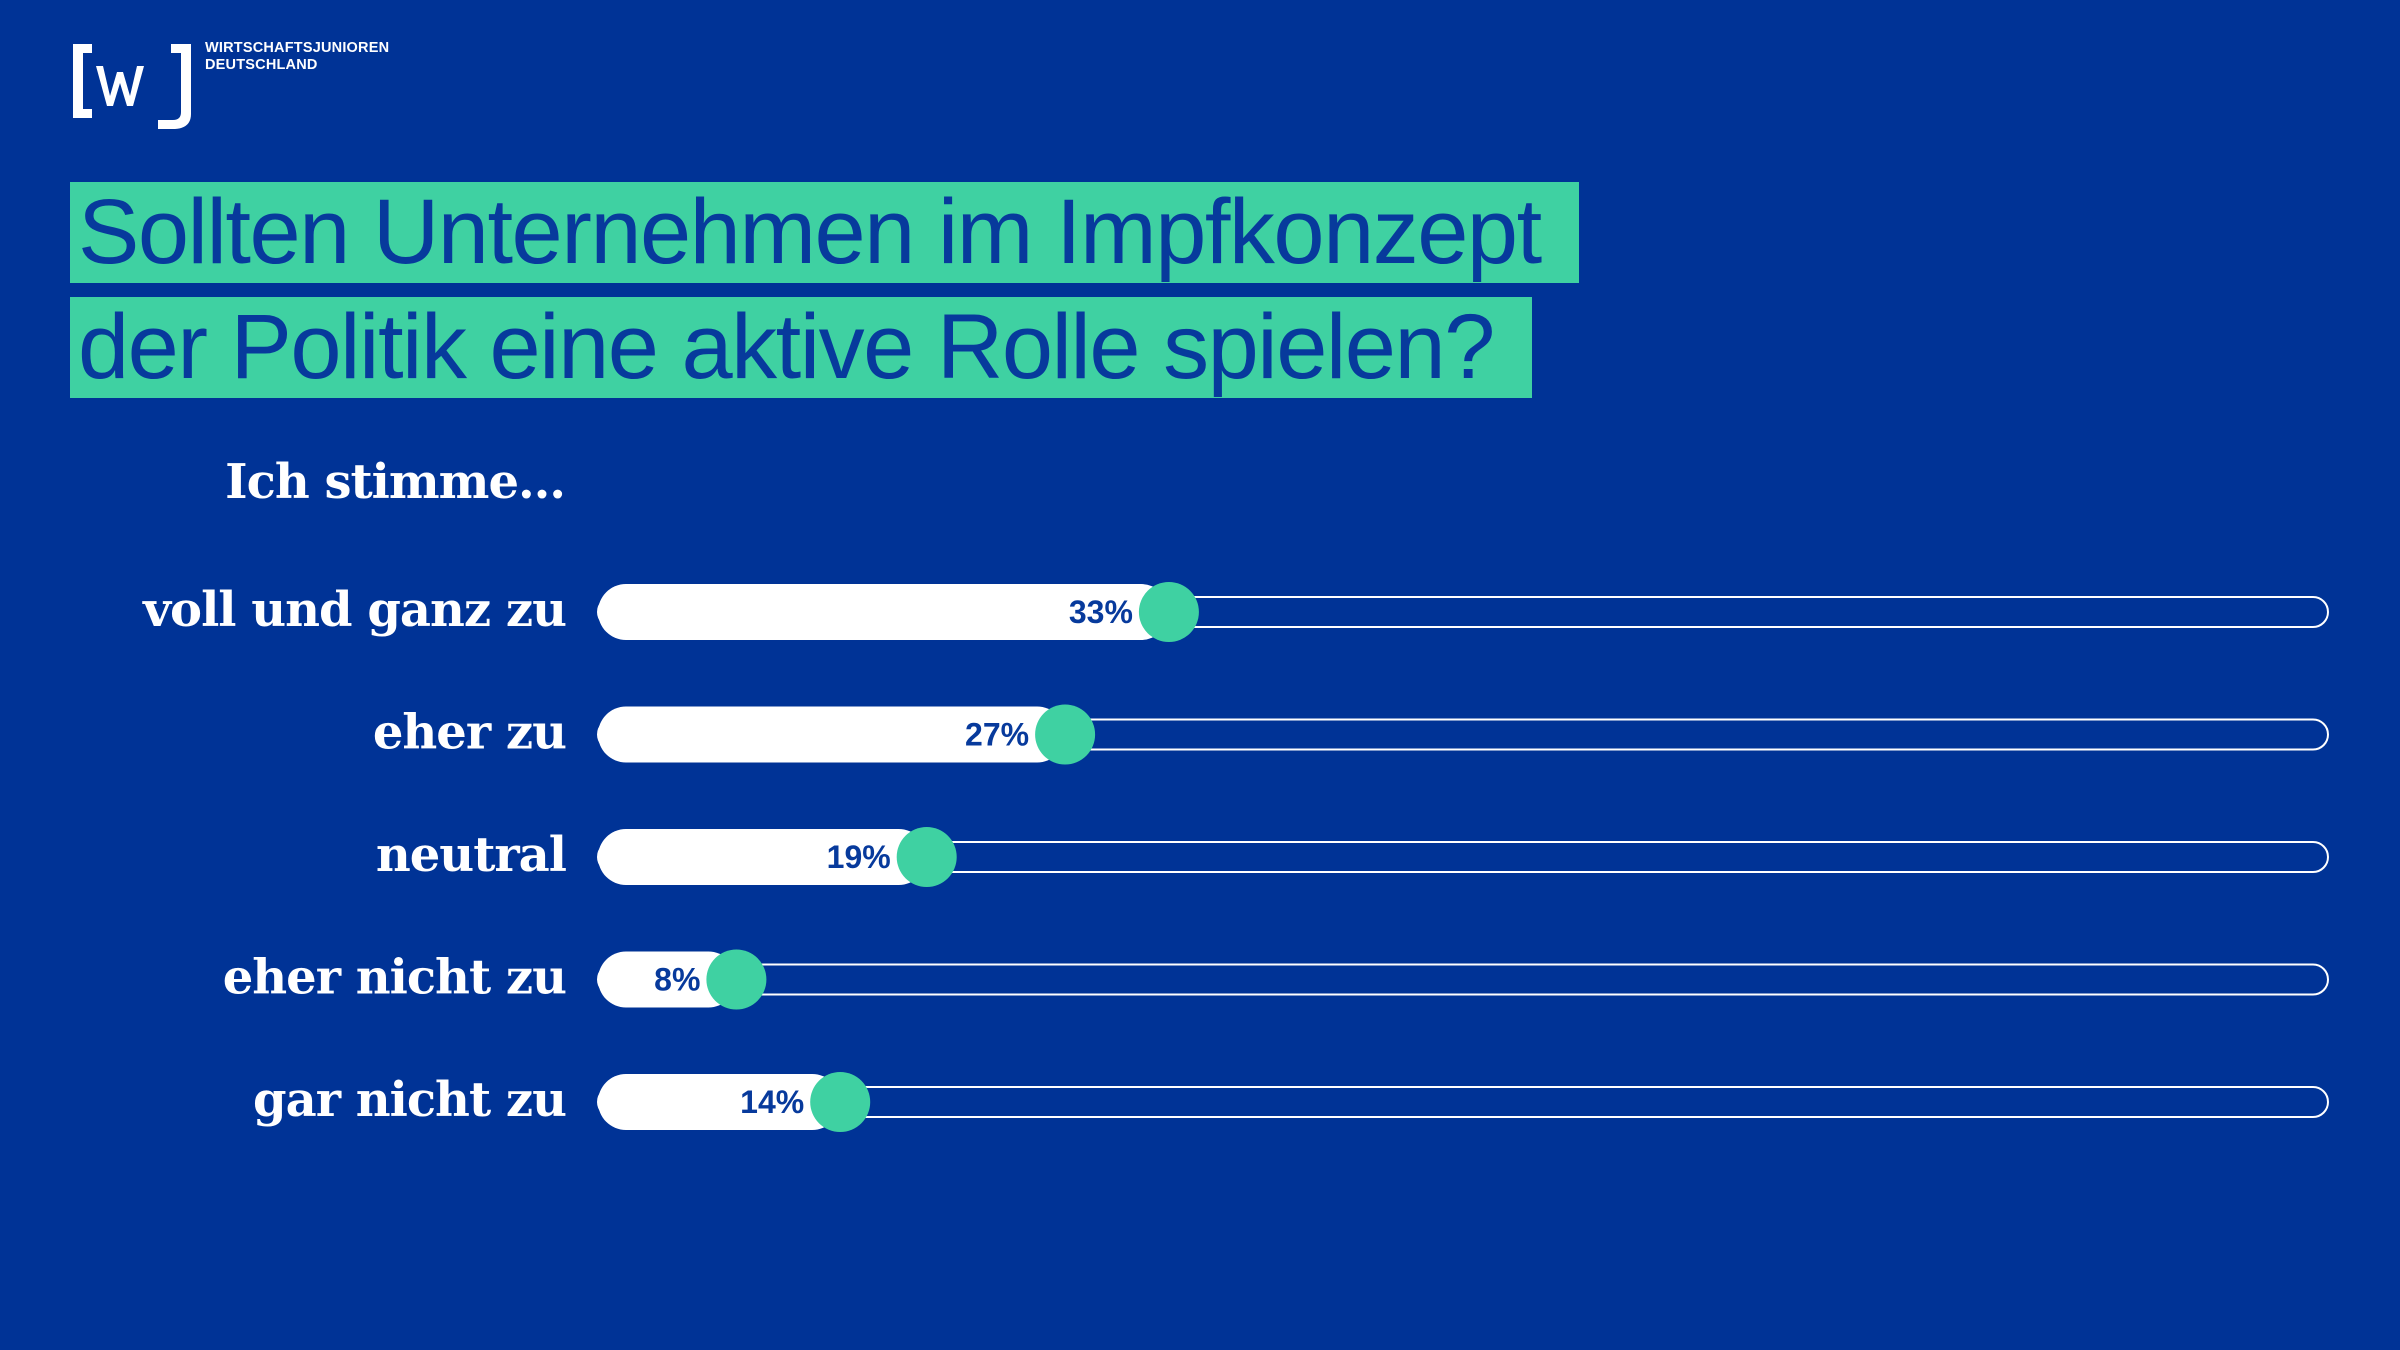  Describe the element at coordinates (354, 610) in the screenshot. I see `category-label: voll und ganz zu` at that location.